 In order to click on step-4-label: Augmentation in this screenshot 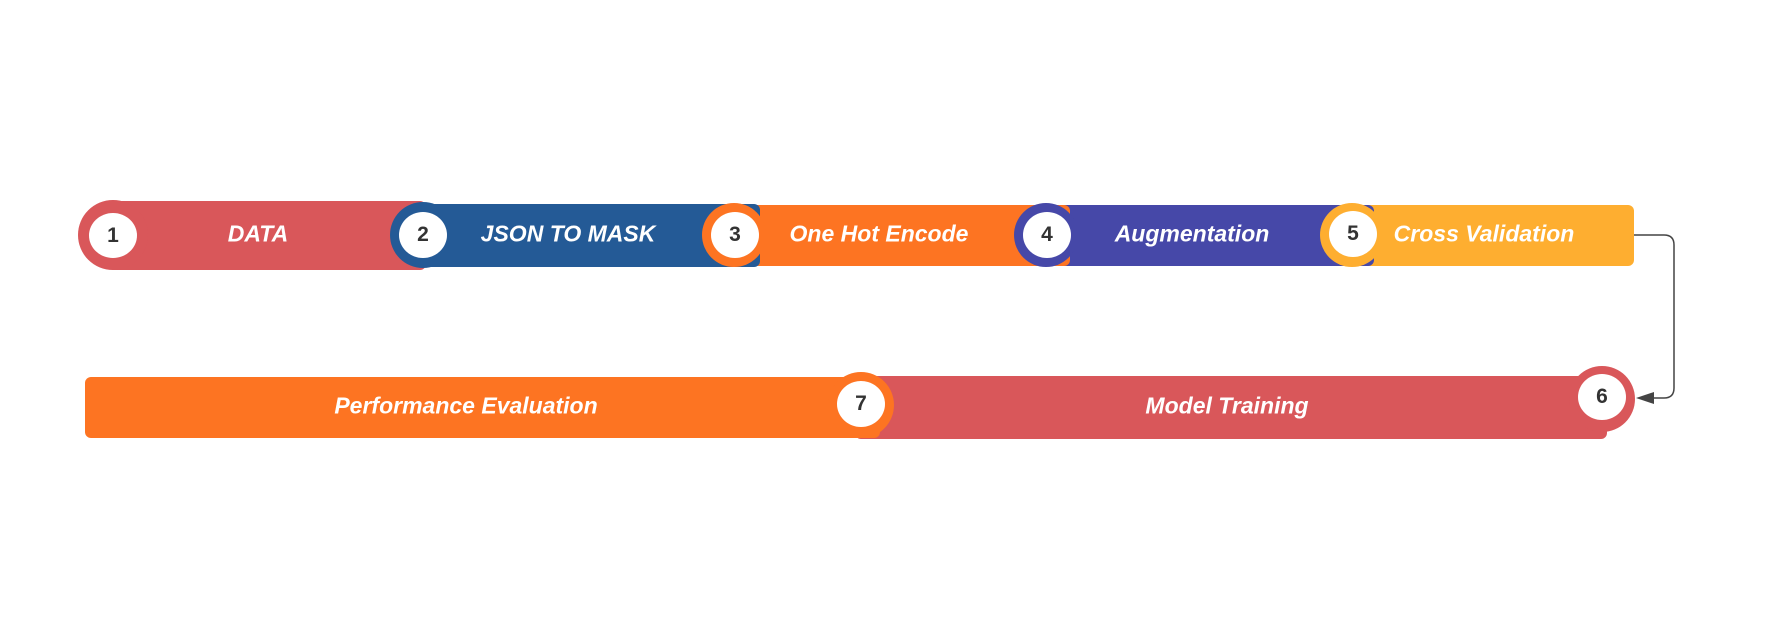, I will do `click(1192, 233)`.